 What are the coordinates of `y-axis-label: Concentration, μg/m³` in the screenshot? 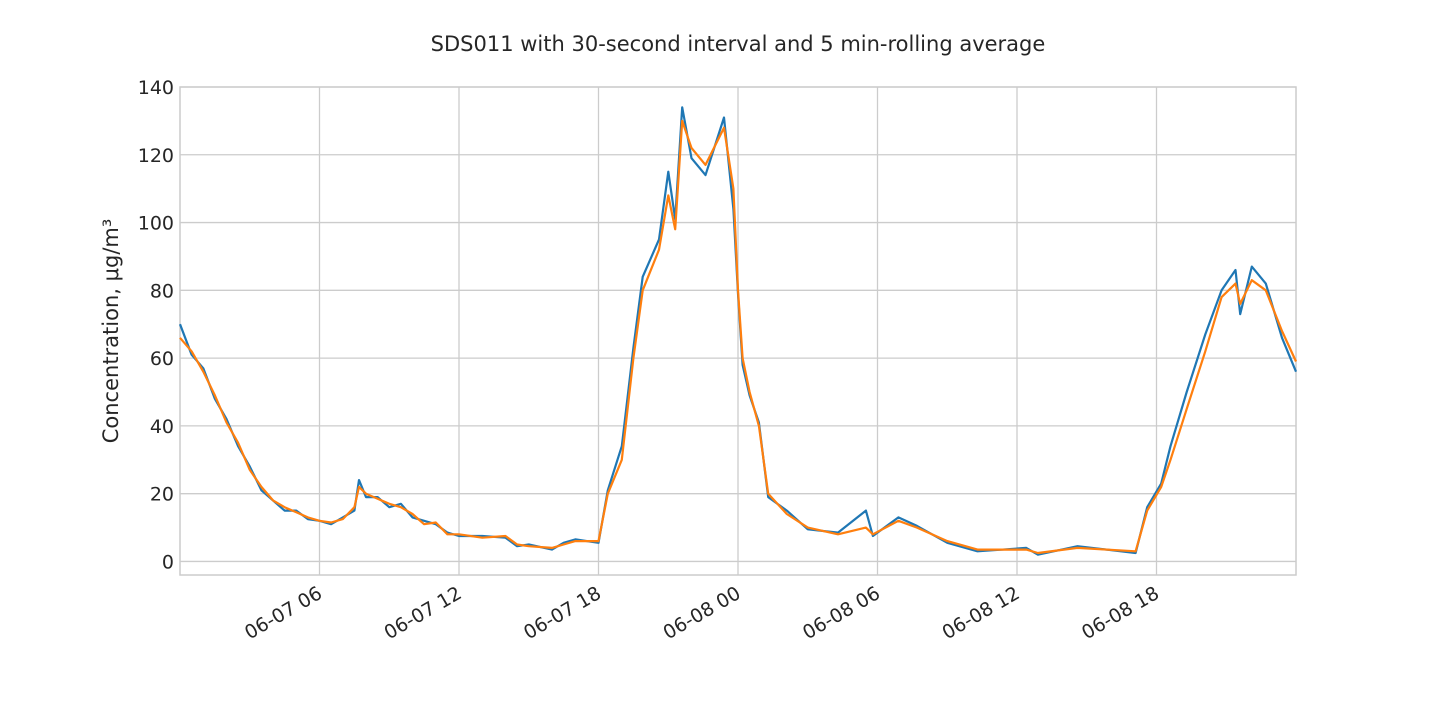 It's located at (111, 331).